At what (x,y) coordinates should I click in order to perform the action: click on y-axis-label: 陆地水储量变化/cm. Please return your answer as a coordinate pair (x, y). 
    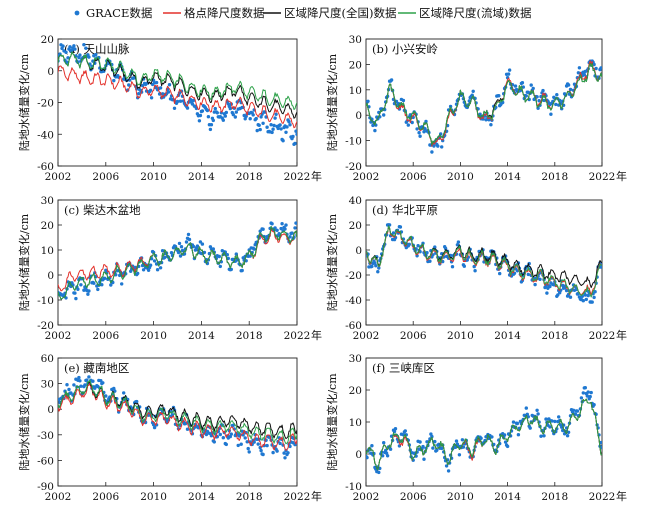
    Looking at the image, I should click on (332, 102).